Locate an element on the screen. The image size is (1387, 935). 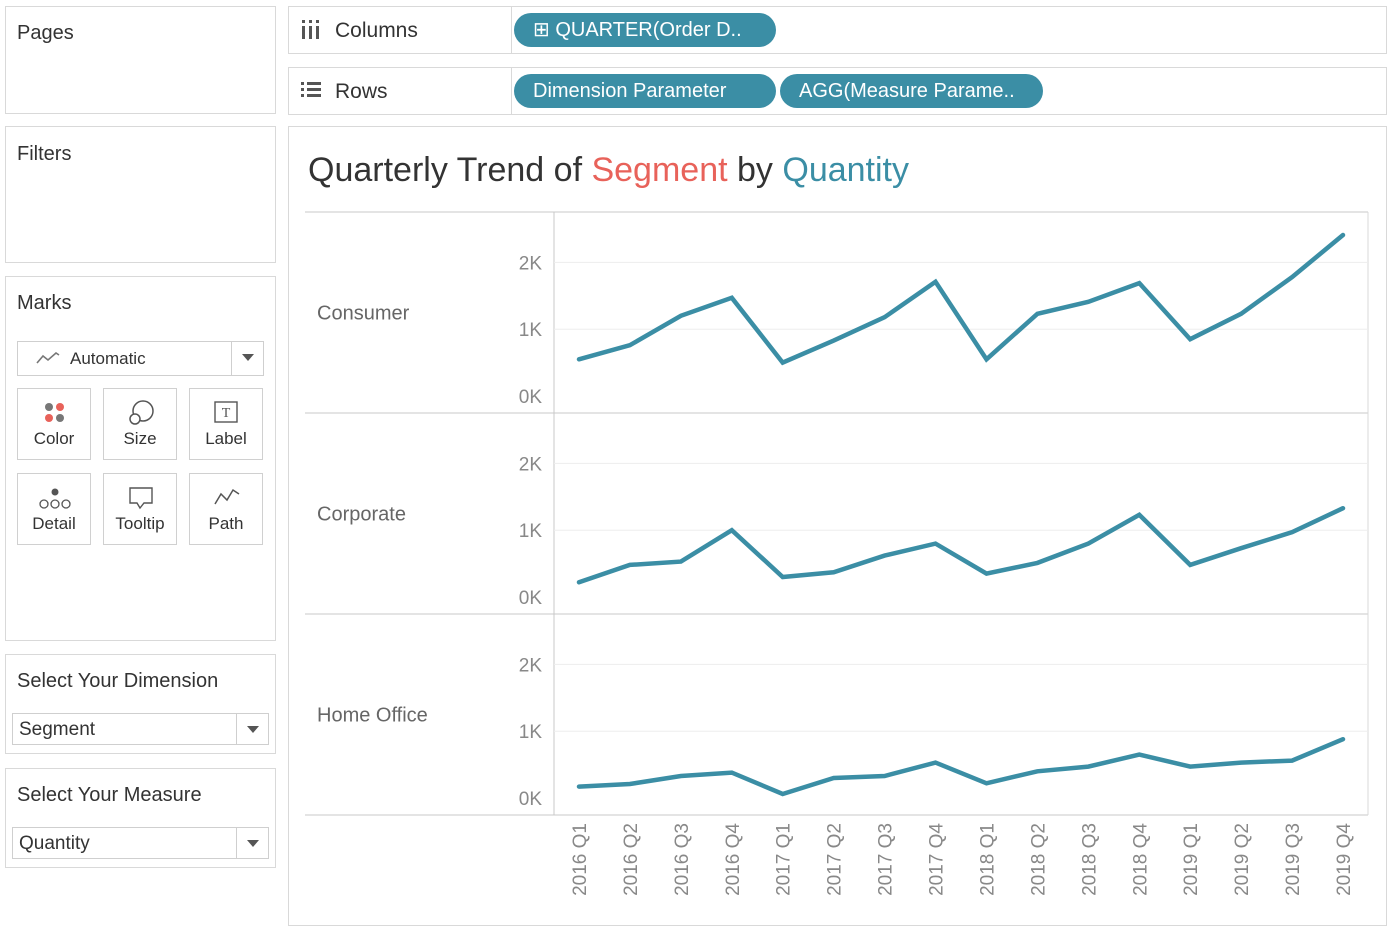
detail-button-label: Detail is located at coordinates (54, 523).